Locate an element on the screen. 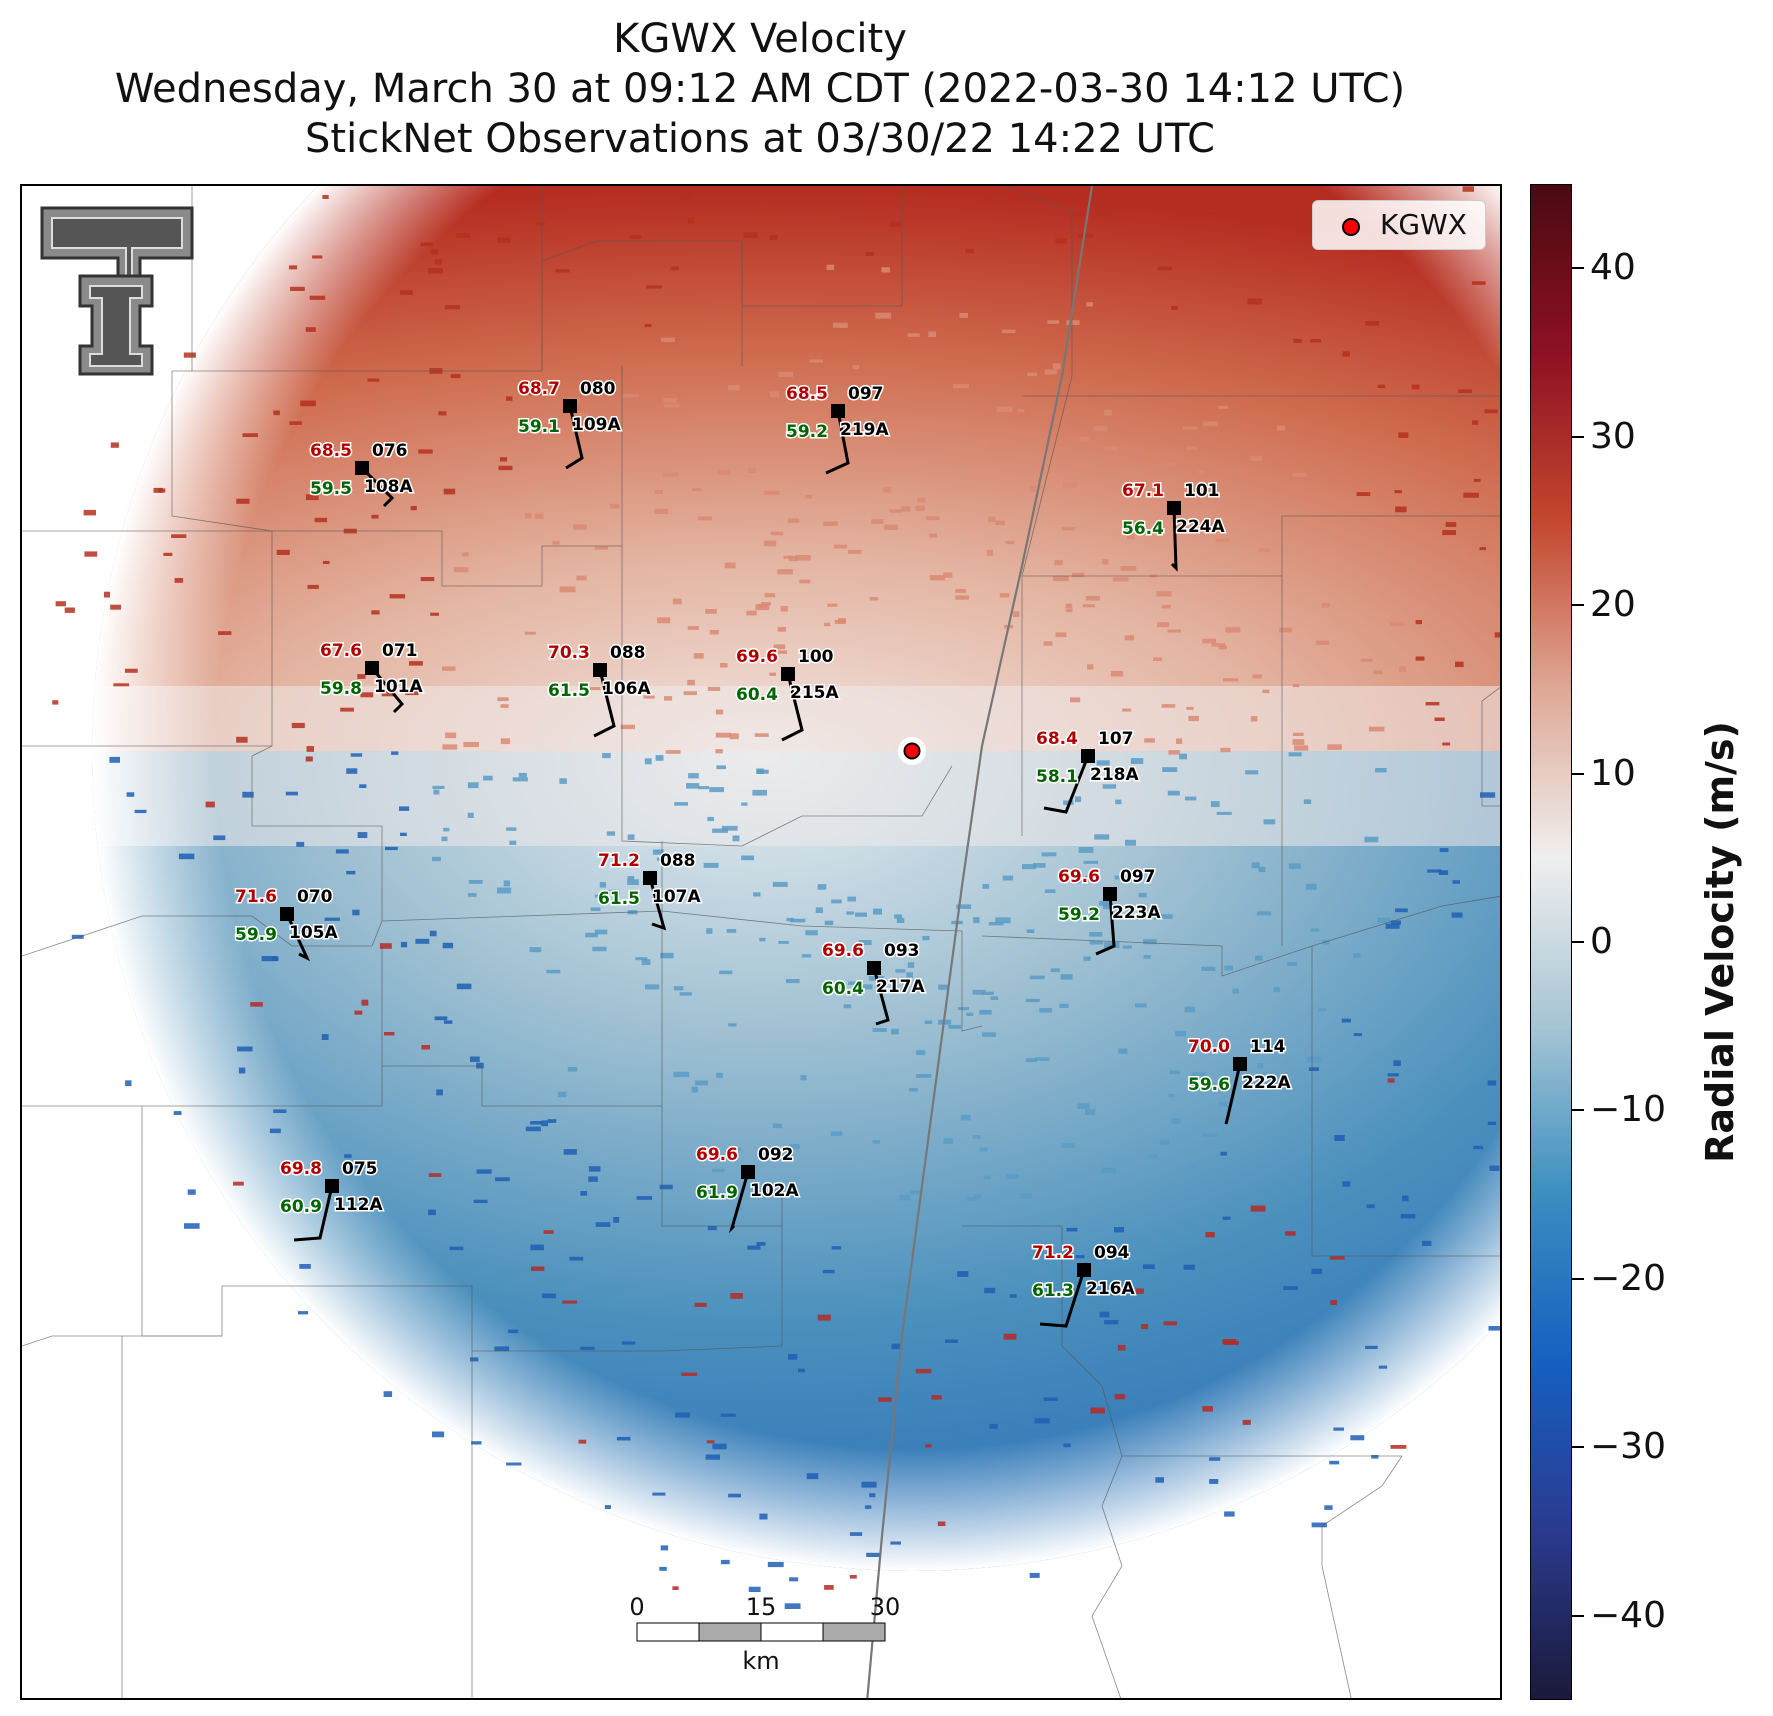  station-plot-224A: 67.1 101 56.4 224A is located at coordinates (1174, 526).